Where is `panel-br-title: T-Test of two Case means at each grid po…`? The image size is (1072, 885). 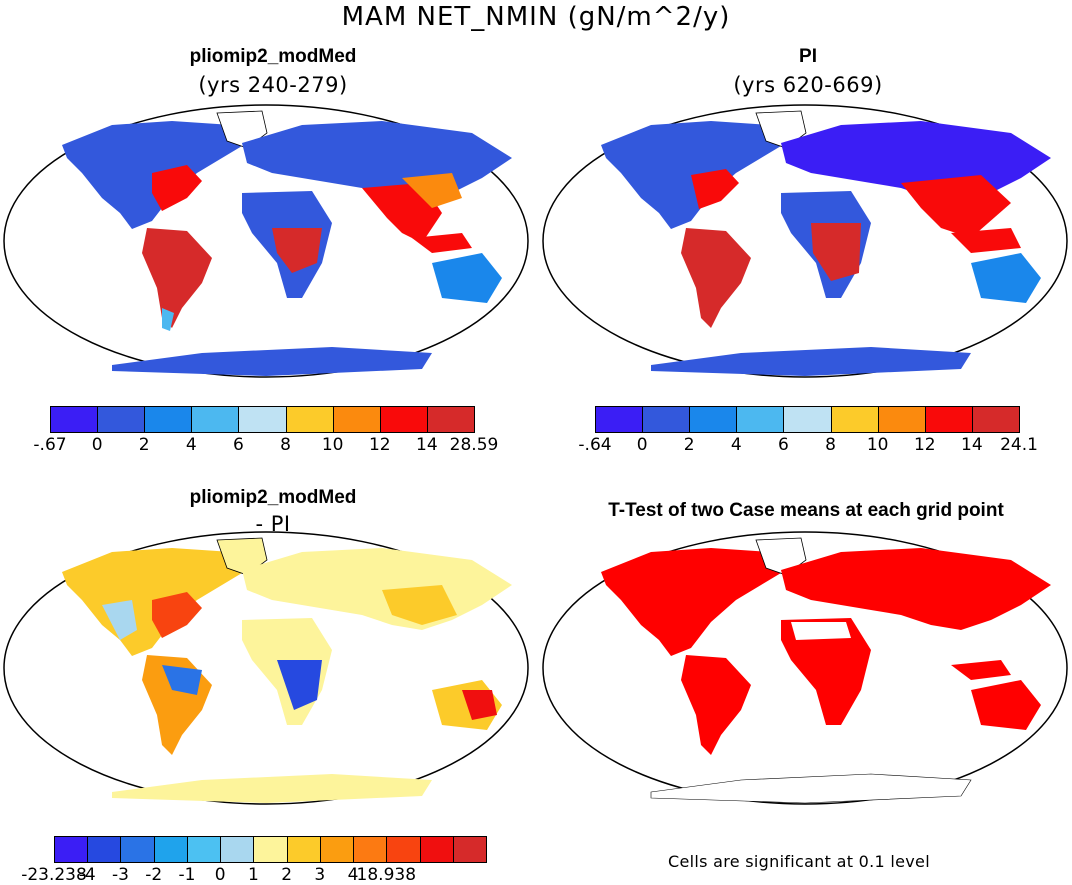 panel-br-title: T-Test of two Case means at each grid po… is located at coordinates (806, 510).